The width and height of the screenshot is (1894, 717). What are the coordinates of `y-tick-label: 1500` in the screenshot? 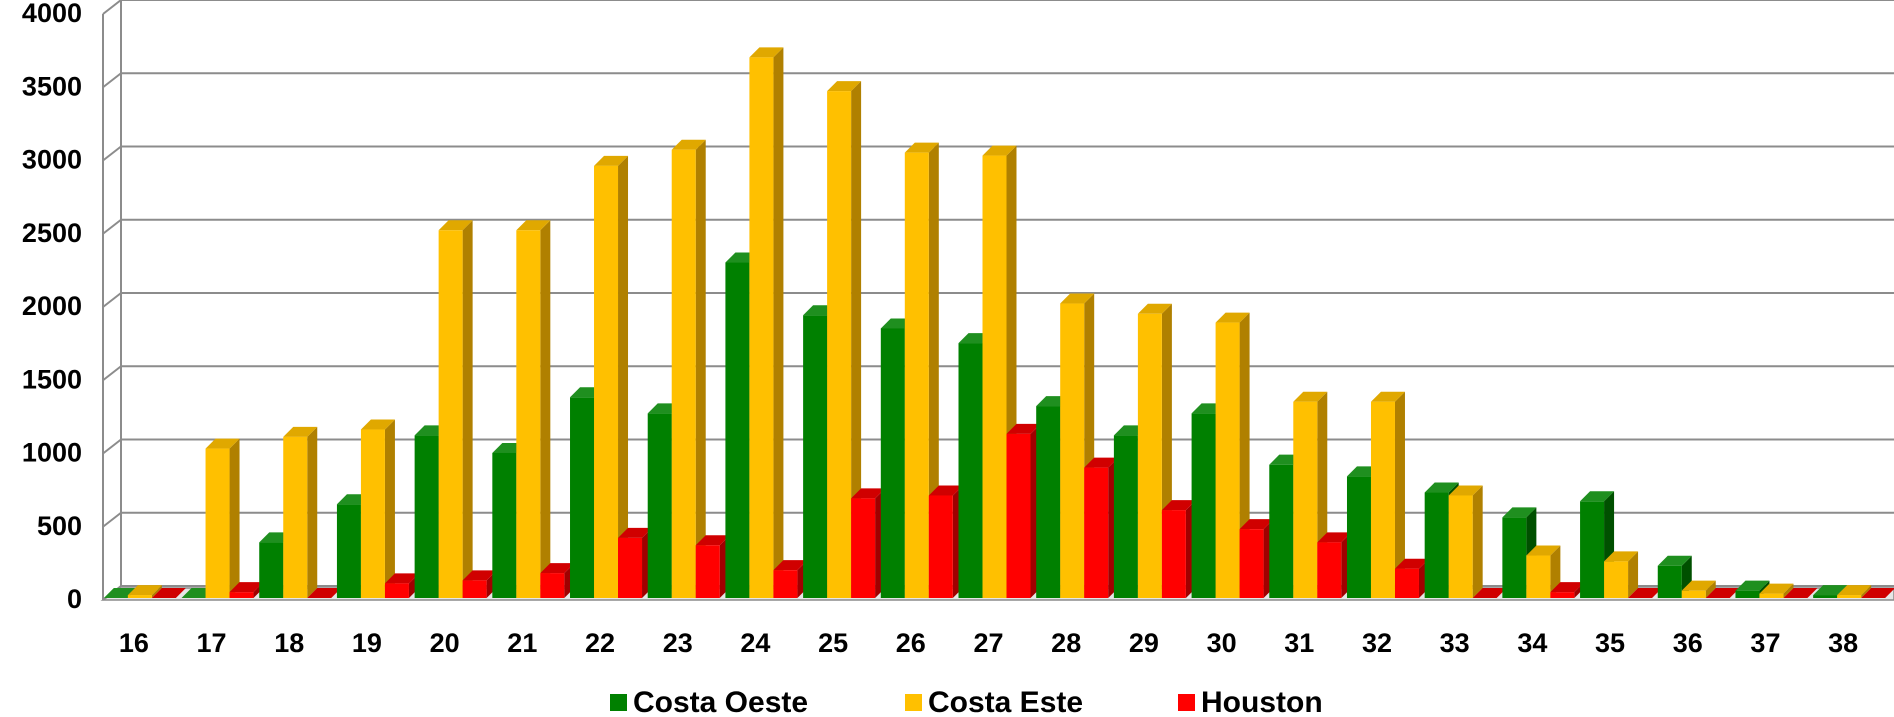 It's located at (52, 379).